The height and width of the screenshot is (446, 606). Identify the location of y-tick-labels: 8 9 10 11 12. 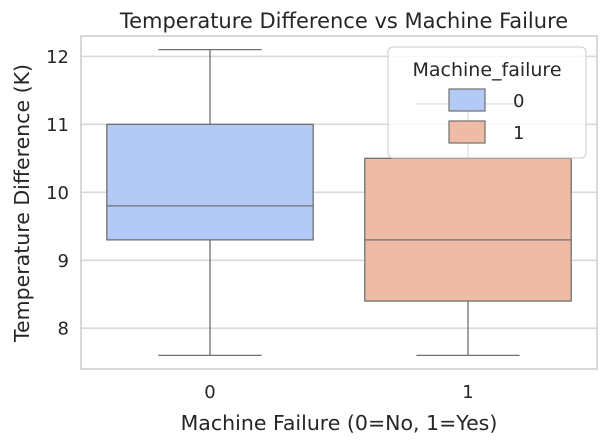
(57, 193).